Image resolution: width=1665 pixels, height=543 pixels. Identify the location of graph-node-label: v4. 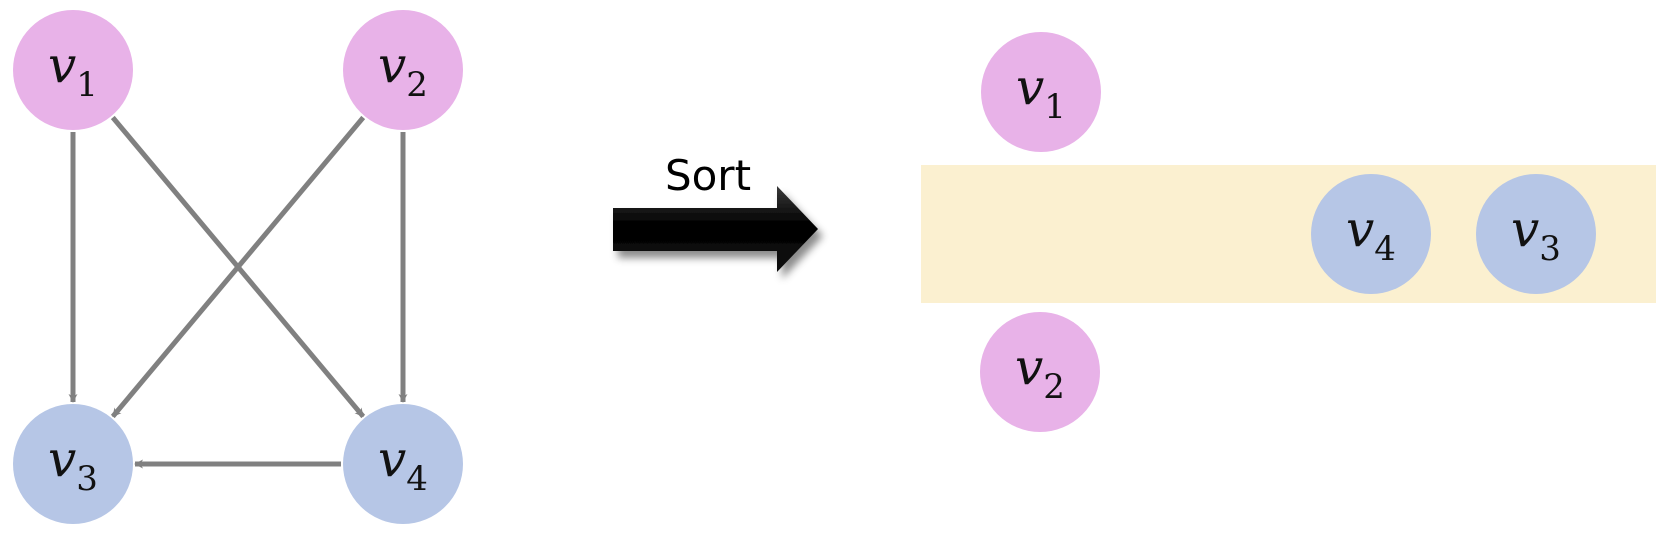
(403, 464).